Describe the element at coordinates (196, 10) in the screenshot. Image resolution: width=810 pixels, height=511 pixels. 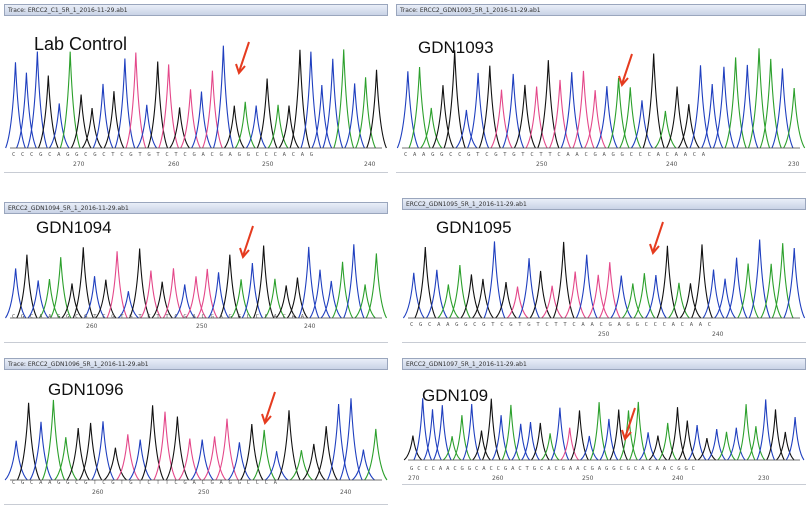
I see `trace-title-bar: Trace: ERCC2_C1_5R_1_2016-11-29.ab1` at that location.